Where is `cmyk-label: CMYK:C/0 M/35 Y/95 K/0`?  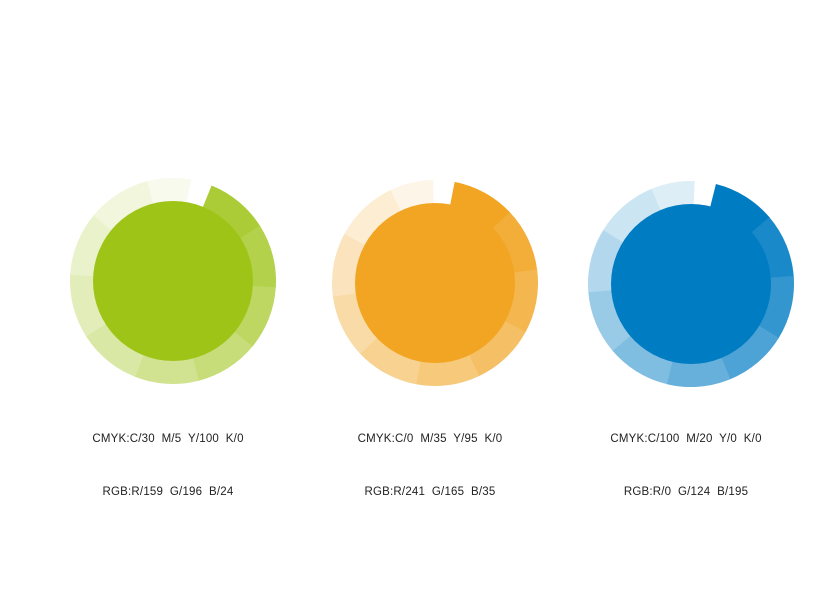
cmyk-label: CMYK:C/0 M/35 Y/95 K/0 is located at coordinates (430, 439).